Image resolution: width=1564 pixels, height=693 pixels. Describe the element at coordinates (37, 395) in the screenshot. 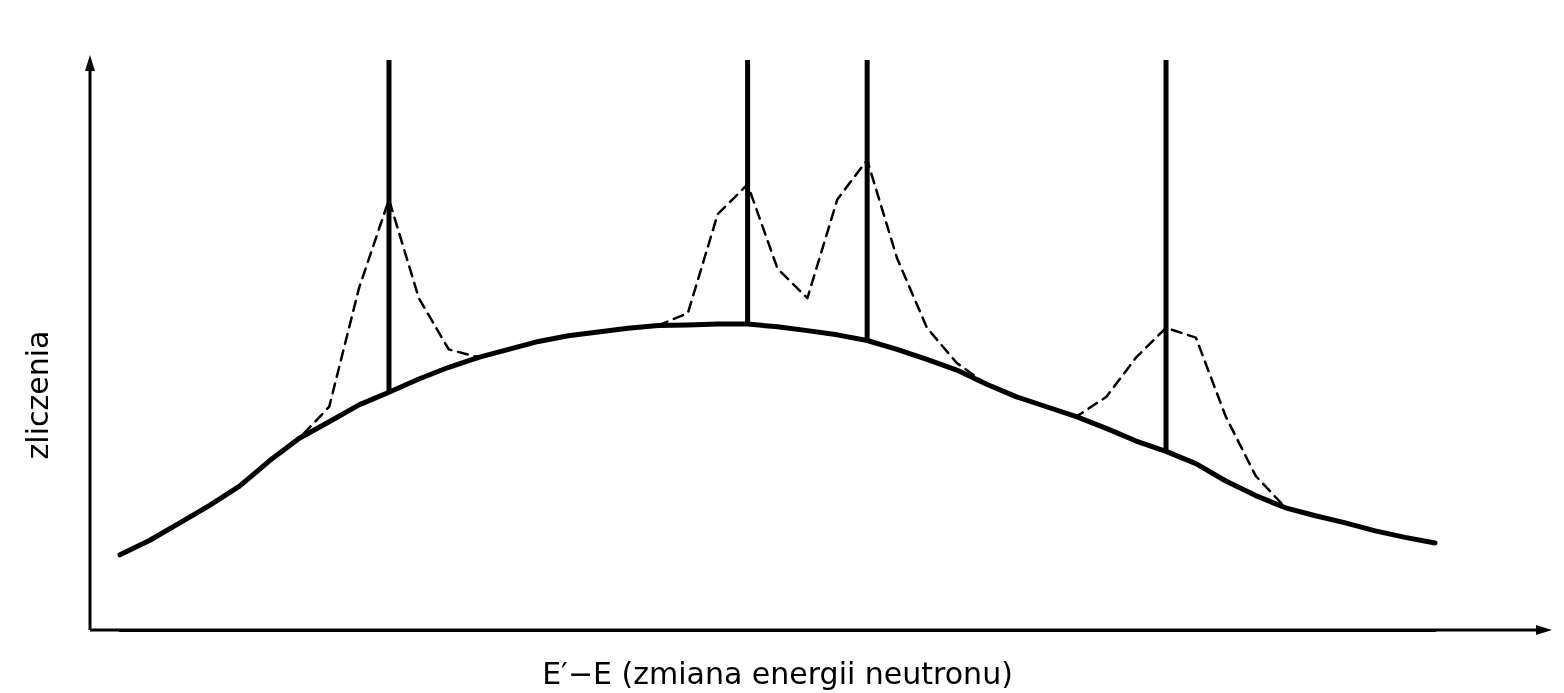

I see `y-axis-title: zliczenia` at that location.